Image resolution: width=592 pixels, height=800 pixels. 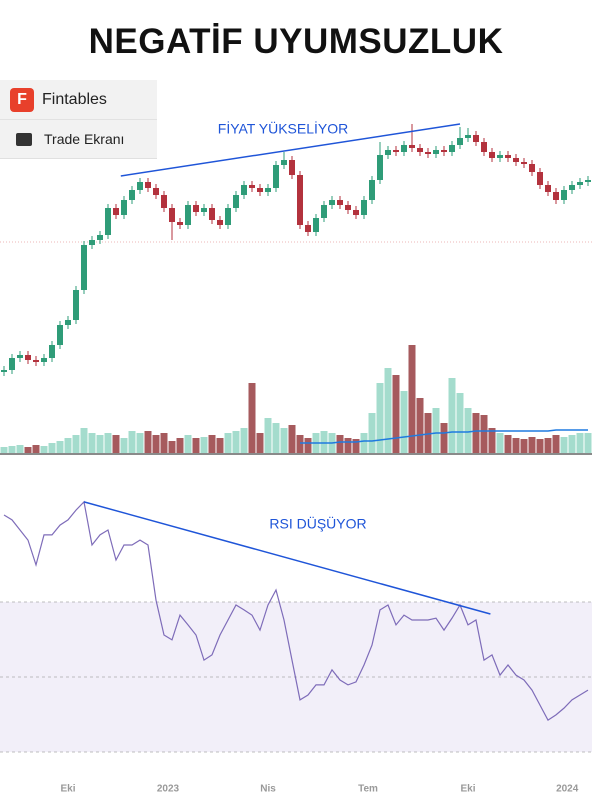 I want to click on annotation: FİYAT YÜKSELİYOR, so click(x=283, y=128).